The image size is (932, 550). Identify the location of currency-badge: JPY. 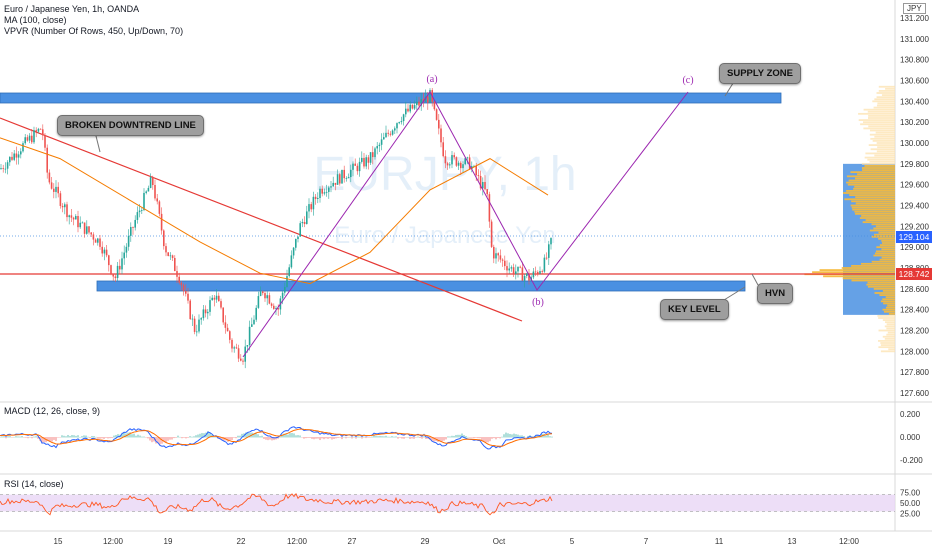
(914, 8).